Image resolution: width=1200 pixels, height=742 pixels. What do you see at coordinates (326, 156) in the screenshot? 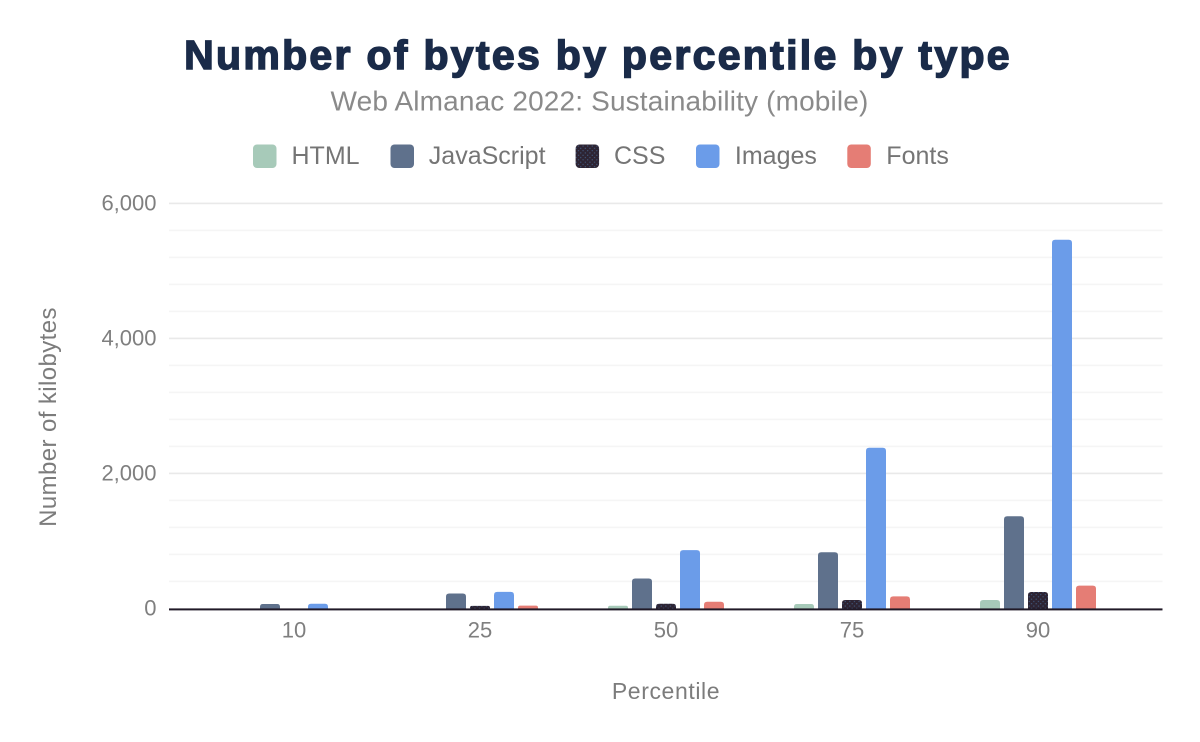
I see `svg-text: HTML` at bounding box center [326, 156].